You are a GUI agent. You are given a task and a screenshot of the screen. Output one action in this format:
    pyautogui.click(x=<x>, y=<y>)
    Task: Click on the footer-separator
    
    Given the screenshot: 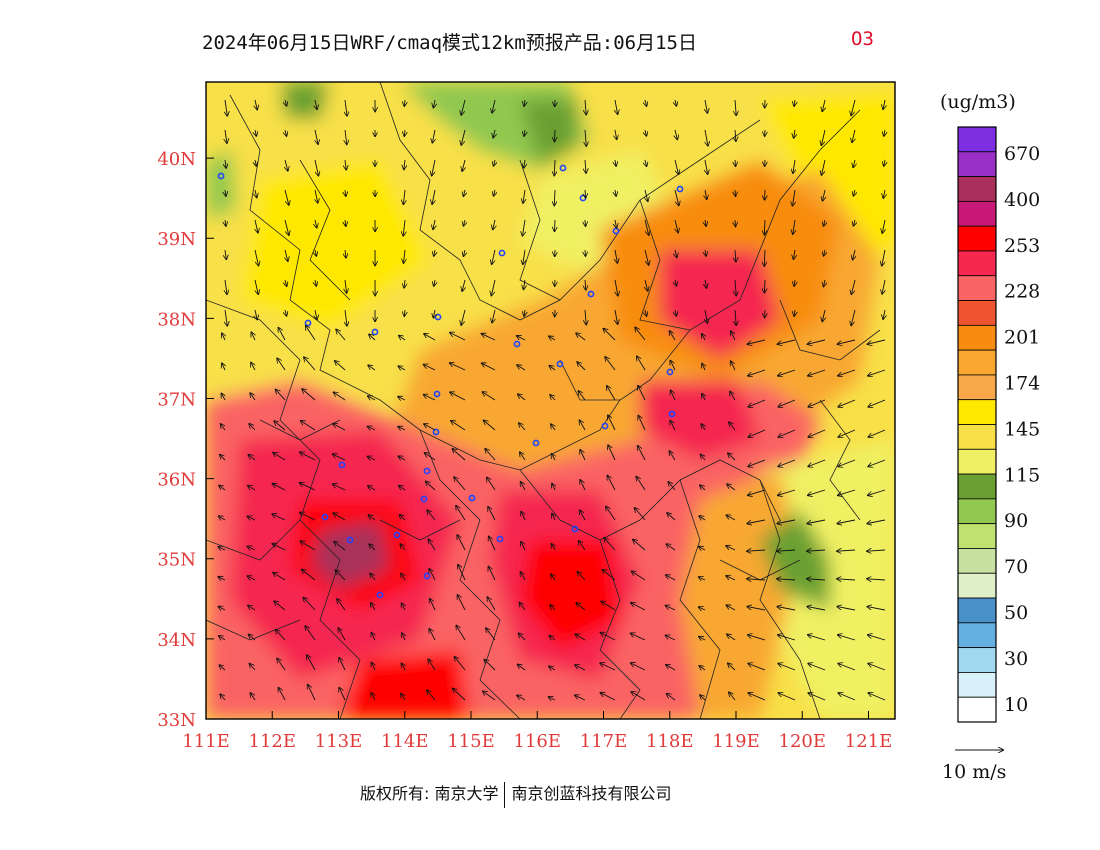 What is the action you would take?
    pyautogui.click(x=505, y=794)
    